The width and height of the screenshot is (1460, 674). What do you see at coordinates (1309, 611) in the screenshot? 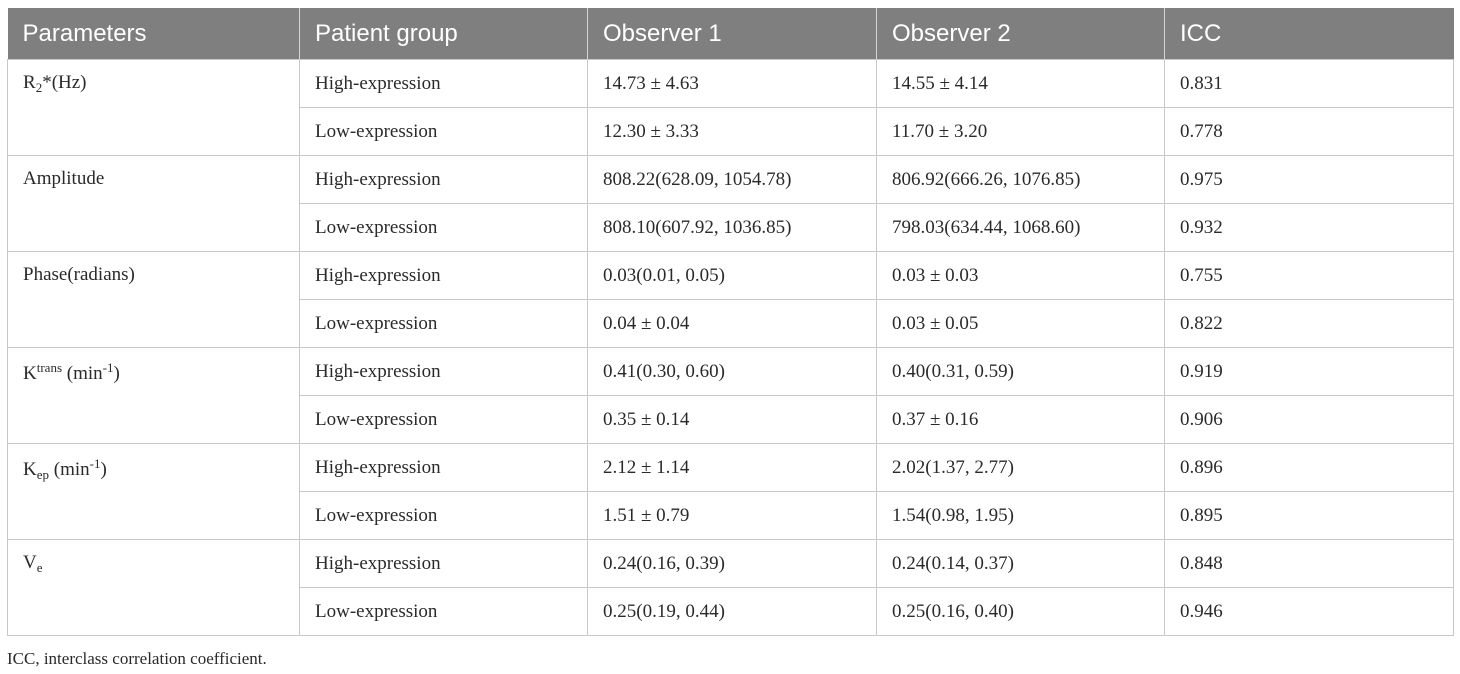
I see `icc-cell: 0.946` at bounding box center [1309, 611].